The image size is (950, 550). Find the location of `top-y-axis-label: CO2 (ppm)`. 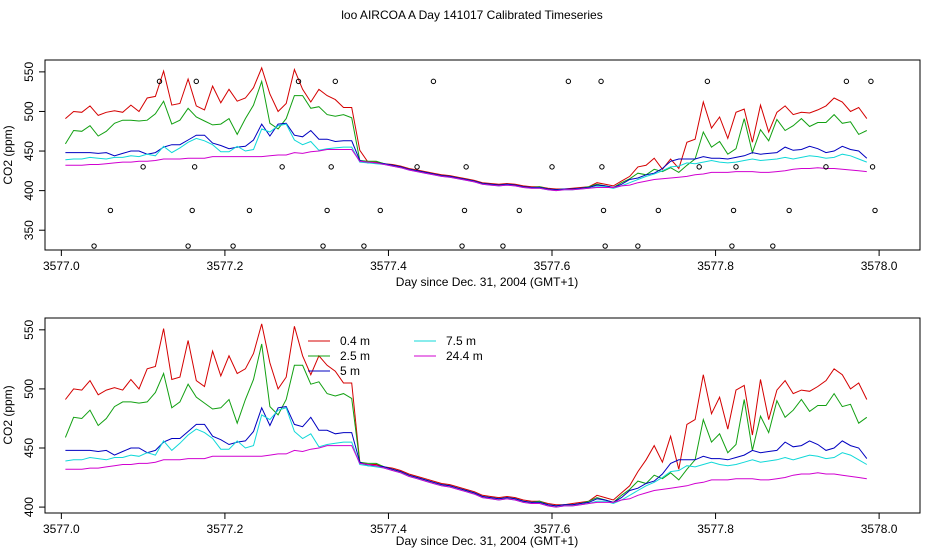

top-y-axis-label: CO2 (ppm) is located at coordinates (8, 154).